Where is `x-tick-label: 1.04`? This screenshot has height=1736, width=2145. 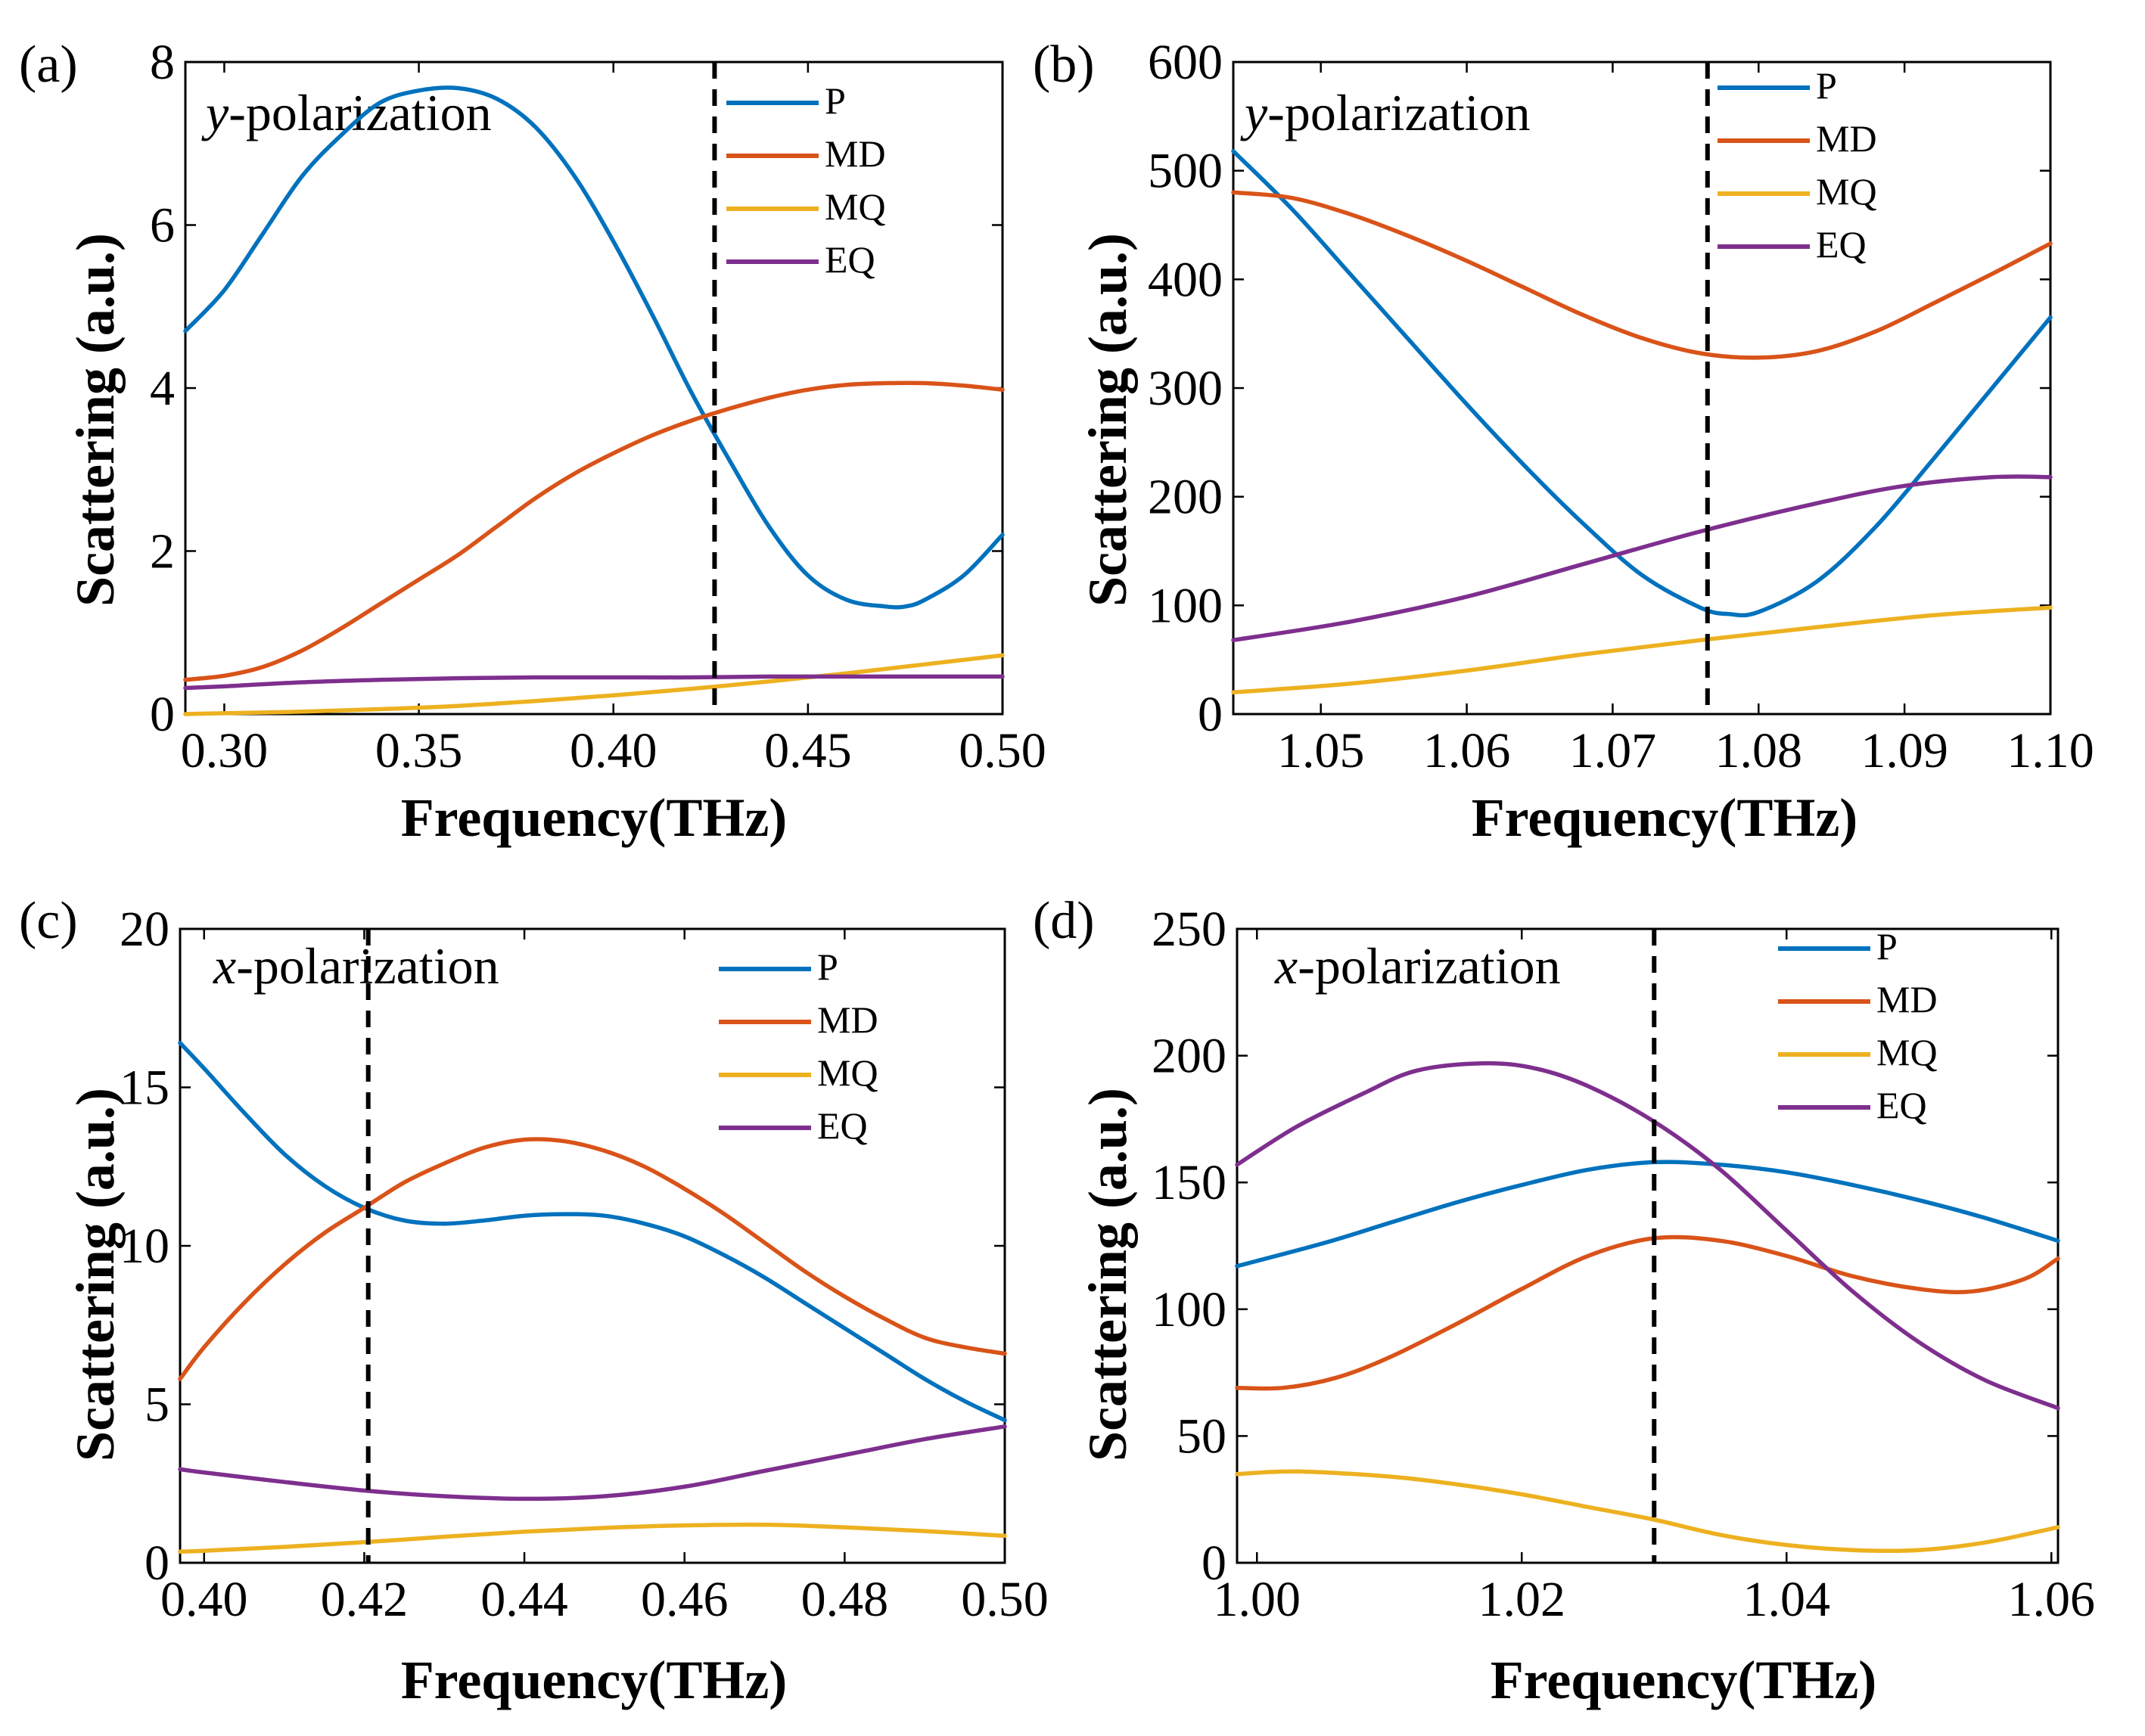
x-tick-label: 1.04 is located at coordinates (1787, 1599).